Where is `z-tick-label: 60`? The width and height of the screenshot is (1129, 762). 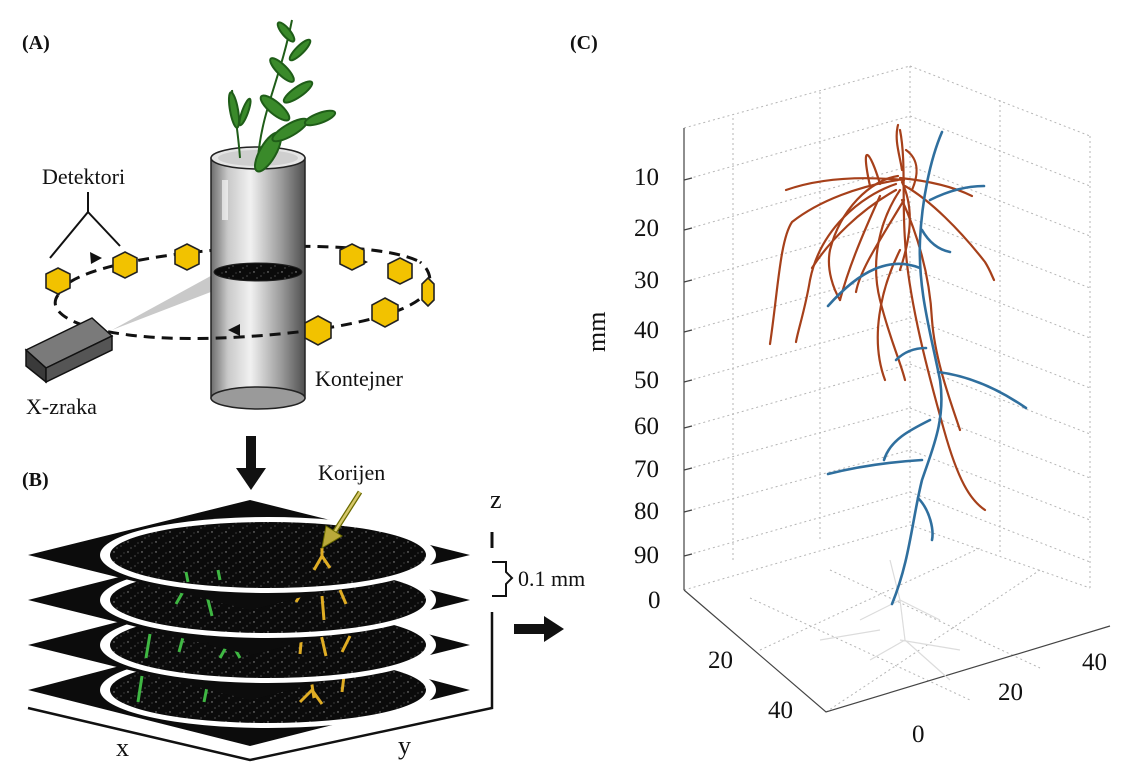
z-tick-label: 60 is located at coordinates (646, 426).